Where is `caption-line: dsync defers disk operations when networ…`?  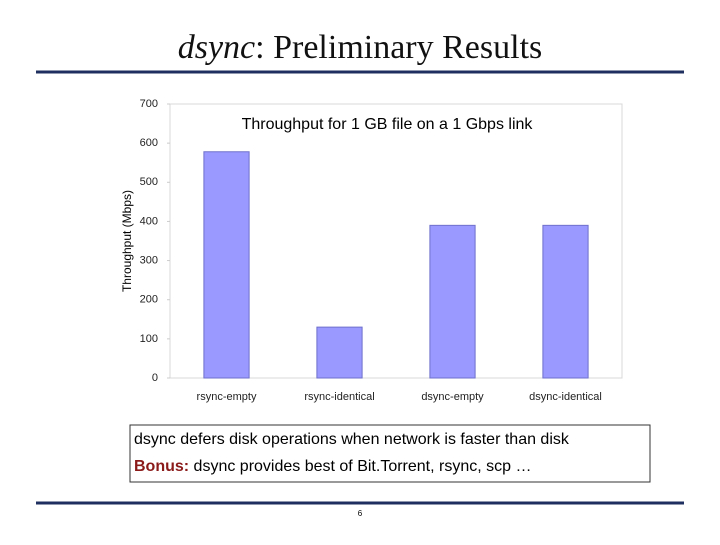 caption-line: dsync defers disk operations when networ… is located at coordinates (352, 439).